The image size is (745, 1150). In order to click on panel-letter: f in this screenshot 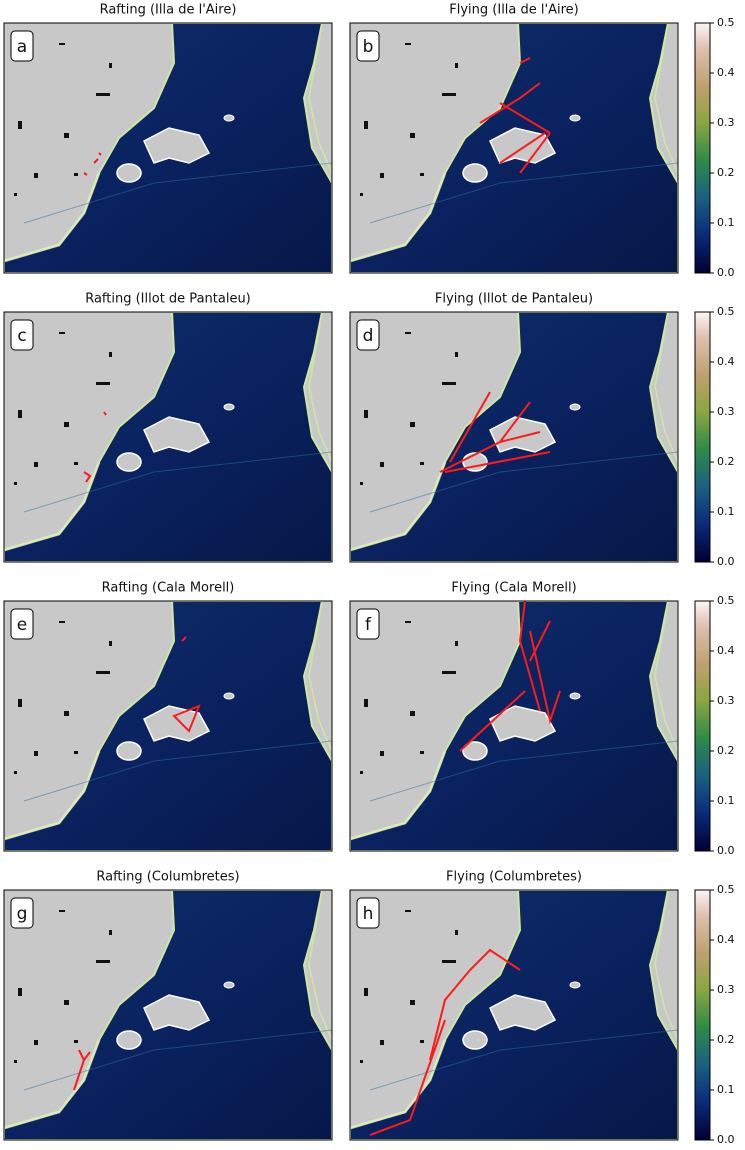, I will do `click(368, 625)`.